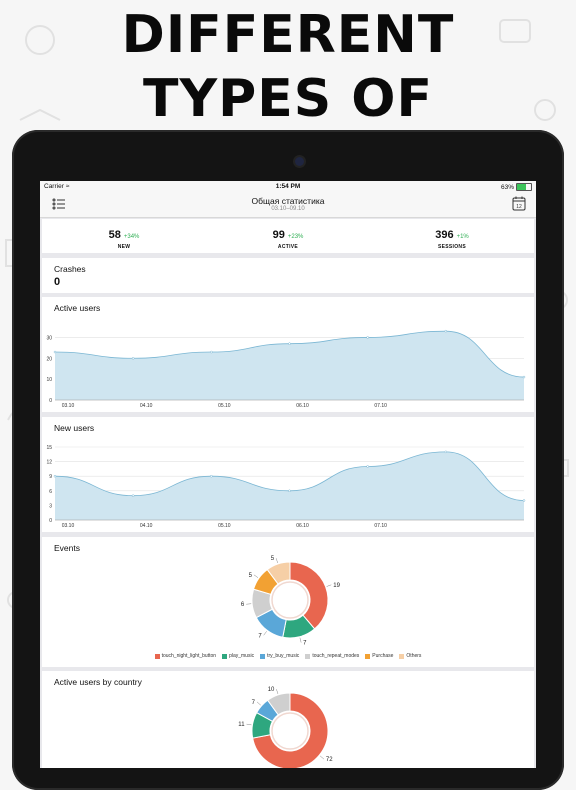 The width and height of the screenshot is (576, 790). Describe the element at coordinates (70, 269) in the screenshot. I see `crashes-title: Crashes` at that location.